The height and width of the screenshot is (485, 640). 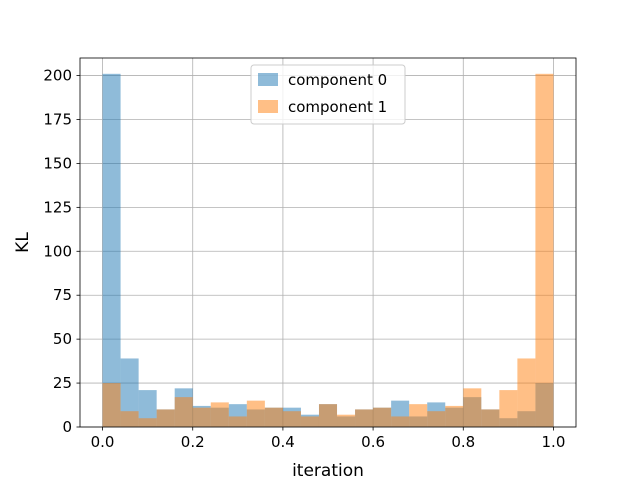 I want to click on x-tick-label-4: 0.8, so click(x=463, y=442).